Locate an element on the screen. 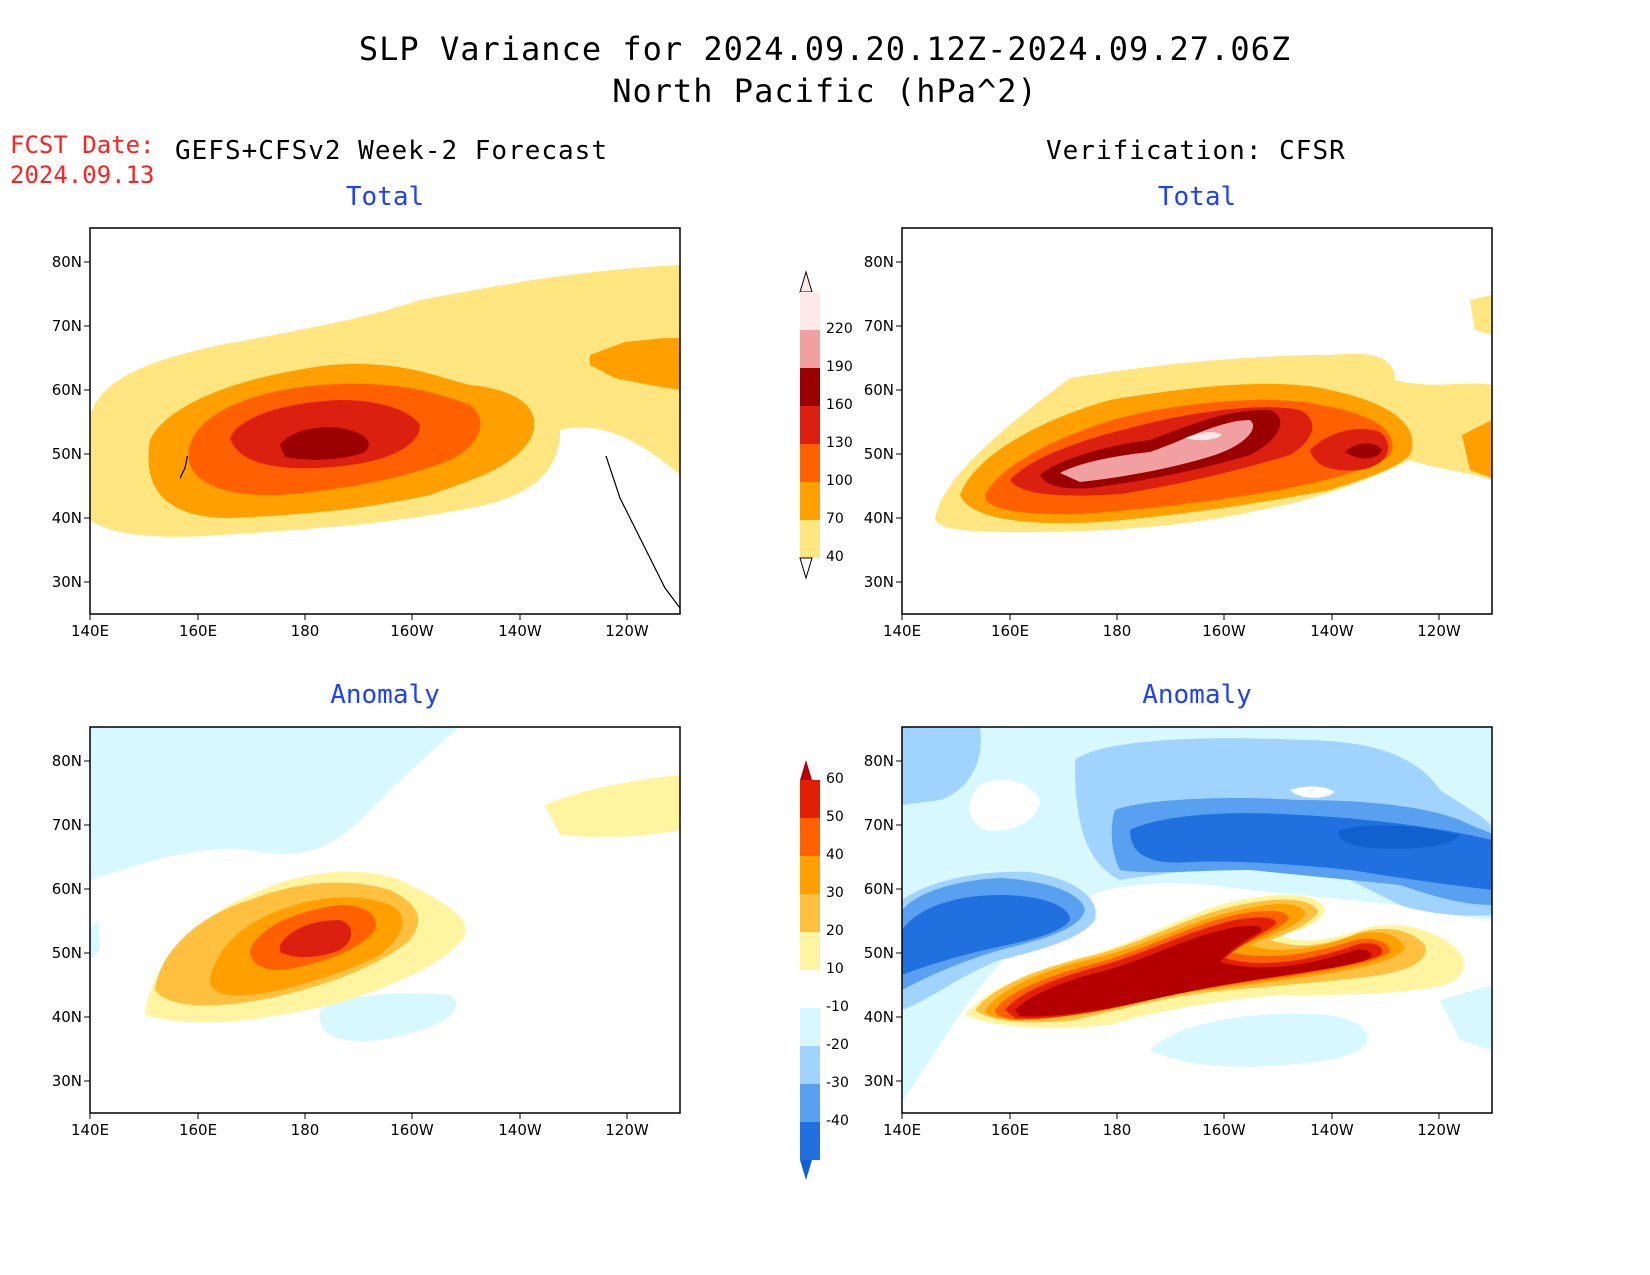 The image size is (1650, 1275). colorbar-total-label: 40 is located at coordinates (835, 557).